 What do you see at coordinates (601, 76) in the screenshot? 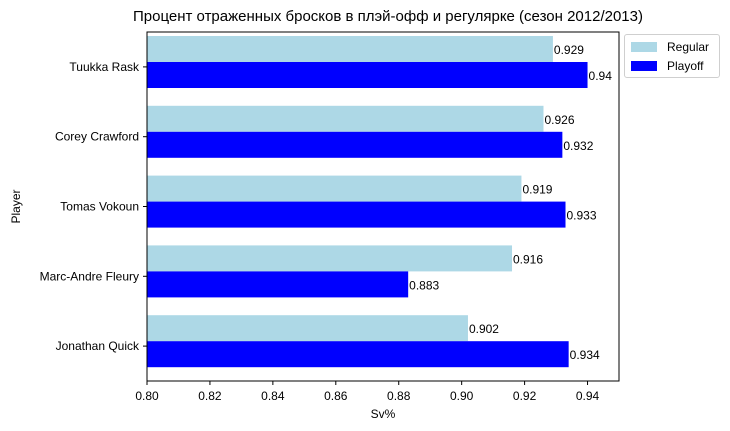
I see `data-label-playoff-0: 0.94` at bounding box center [601, 76].